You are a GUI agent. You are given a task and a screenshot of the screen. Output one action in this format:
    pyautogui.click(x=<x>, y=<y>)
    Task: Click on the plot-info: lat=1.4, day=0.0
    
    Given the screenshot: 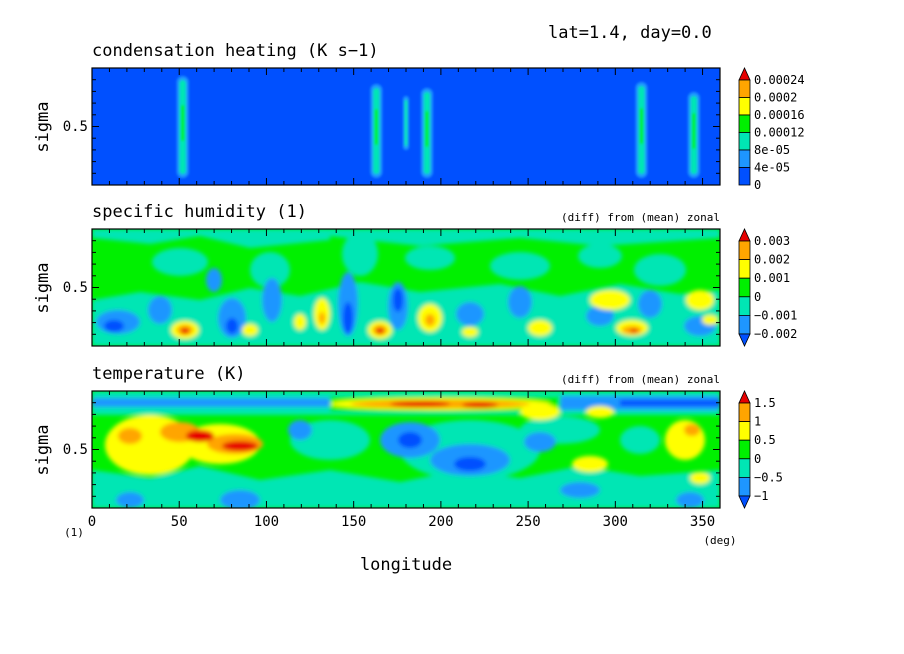 What is the action you would take?
    pyautogui.click(x=630, y=33)
    